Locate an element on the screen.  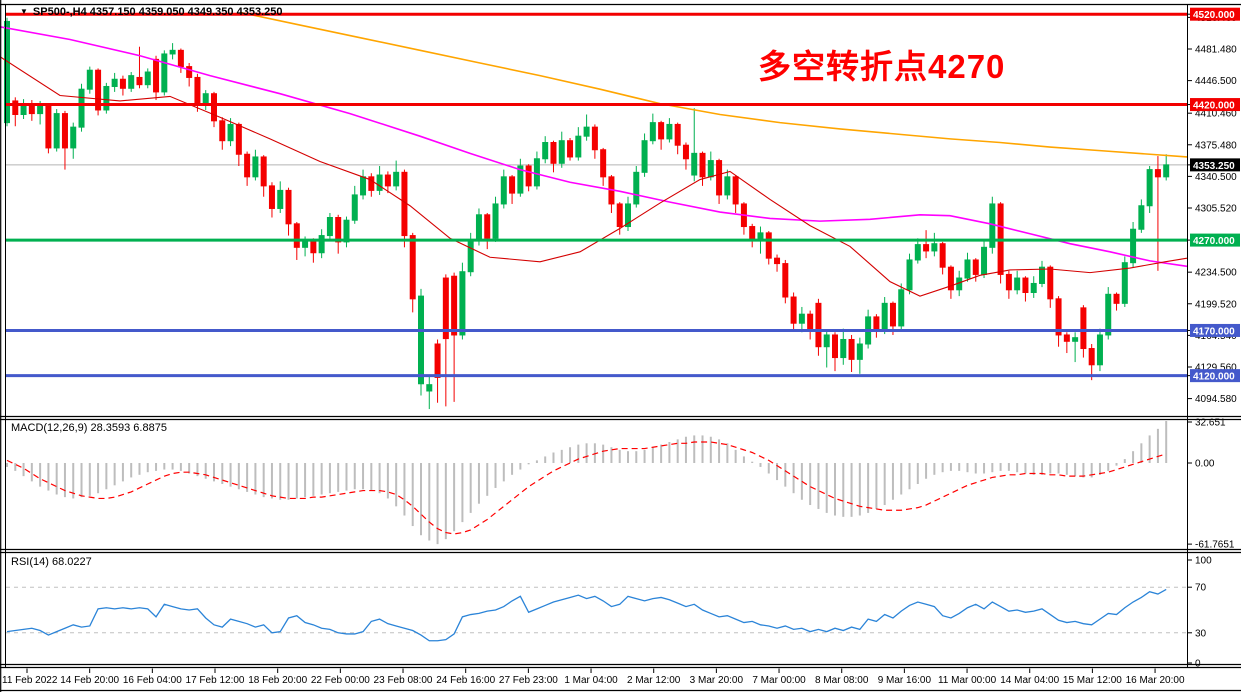
time-tick-label: 17 Feb 12:00 is located at coordinates (215, 680).